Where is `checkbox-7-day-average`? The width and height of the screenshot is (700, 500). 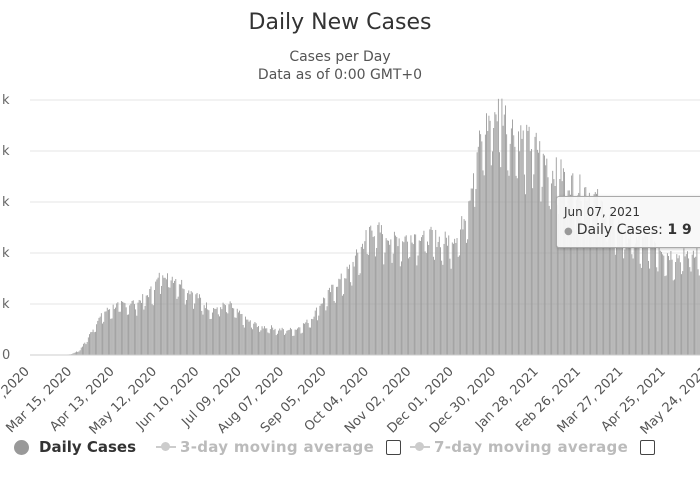 checkbox-7-day-average is located at coordinates (647, 447).